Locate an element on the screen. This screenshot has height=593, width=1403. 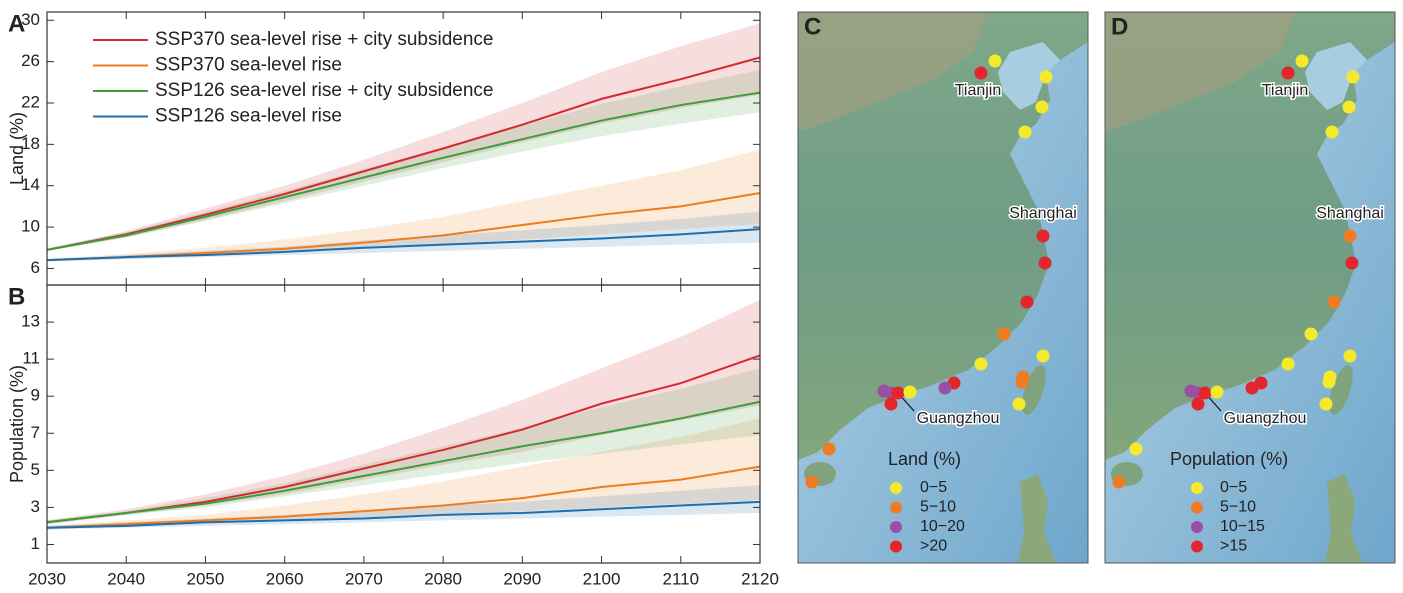
x-tick-label: 2110 is located at coordinates (680, 578).